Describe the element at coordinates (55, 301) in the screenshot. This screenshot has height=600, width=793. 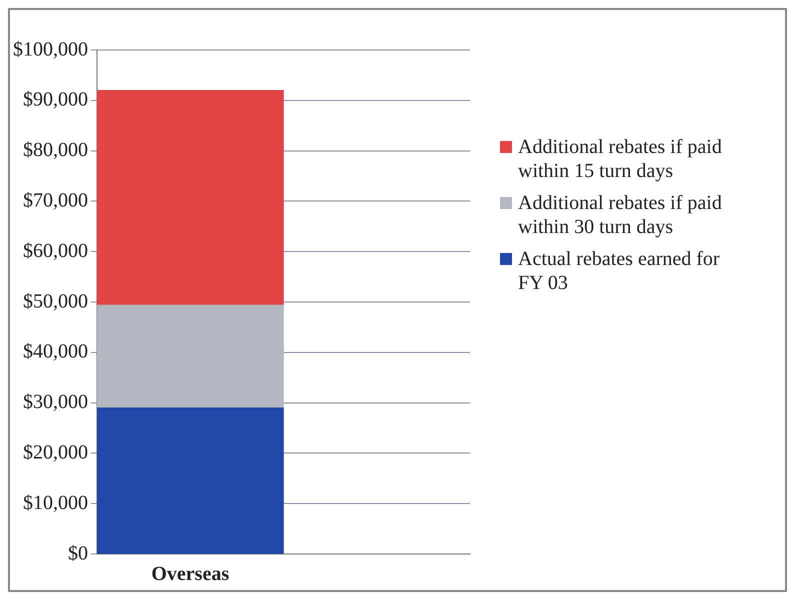
I see `y-tick-label: $50,000` at that location.